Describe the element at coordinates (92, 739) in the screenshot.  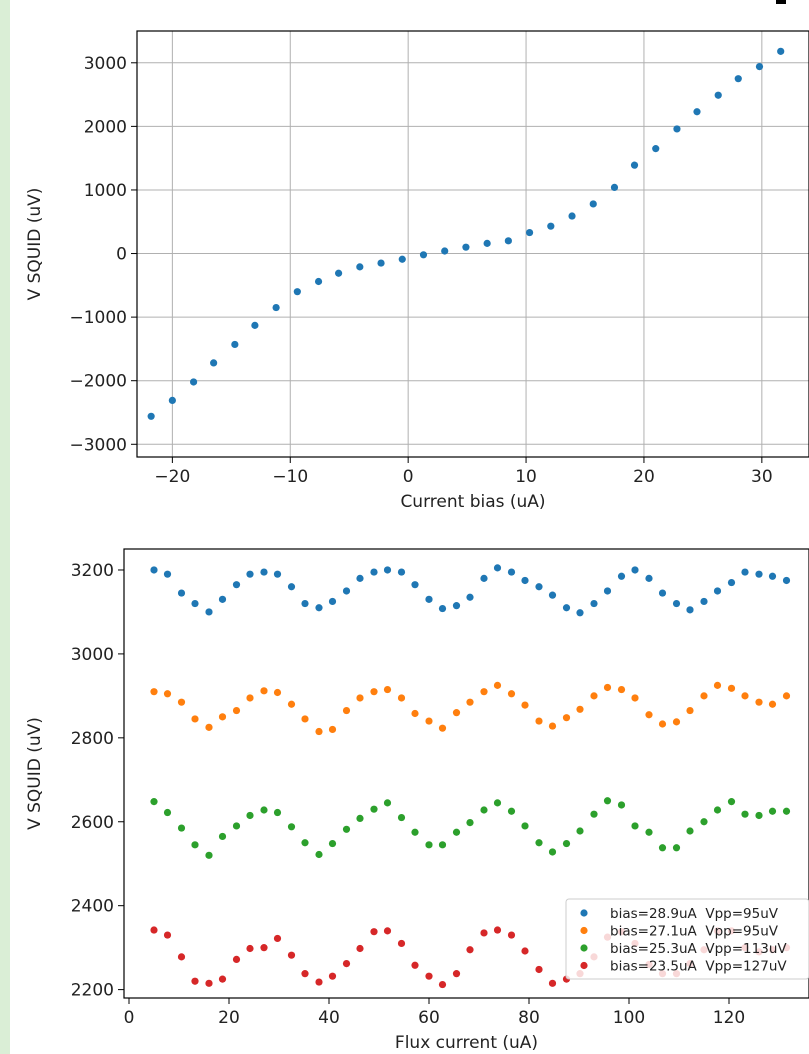
I see `y-tick-label: 2800` at that location.